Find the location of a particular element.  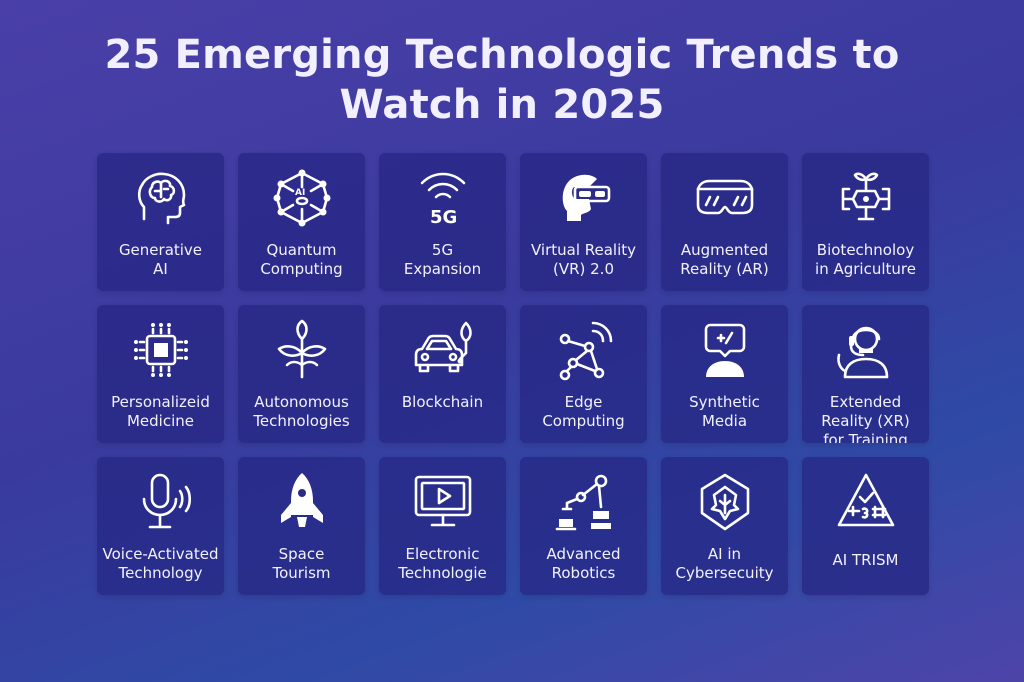

label-line: Tourism is located at coordinates (301, 573).